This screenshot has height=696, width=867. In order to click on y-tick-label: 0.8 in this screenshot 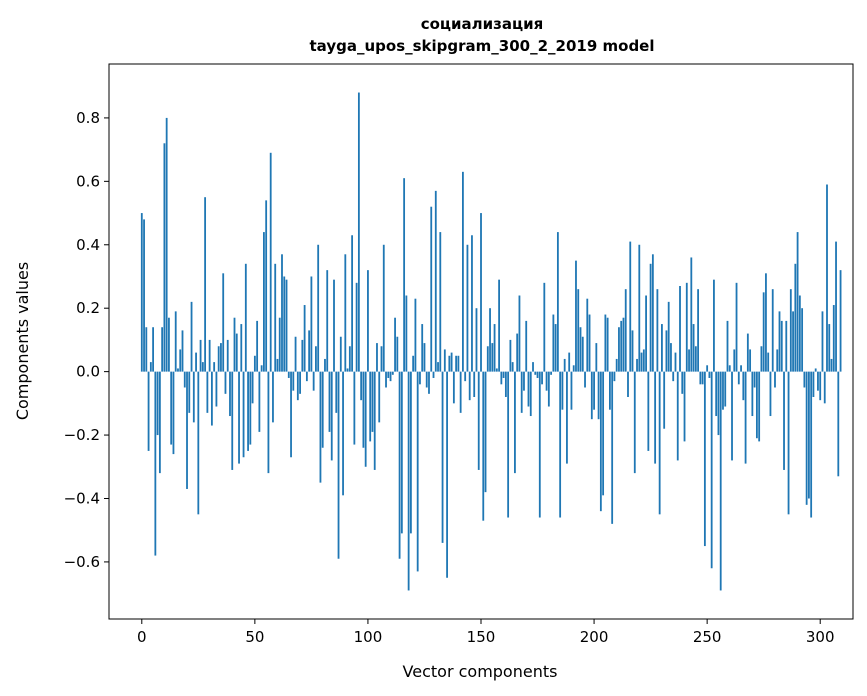, I will do `click(88, 118)`.